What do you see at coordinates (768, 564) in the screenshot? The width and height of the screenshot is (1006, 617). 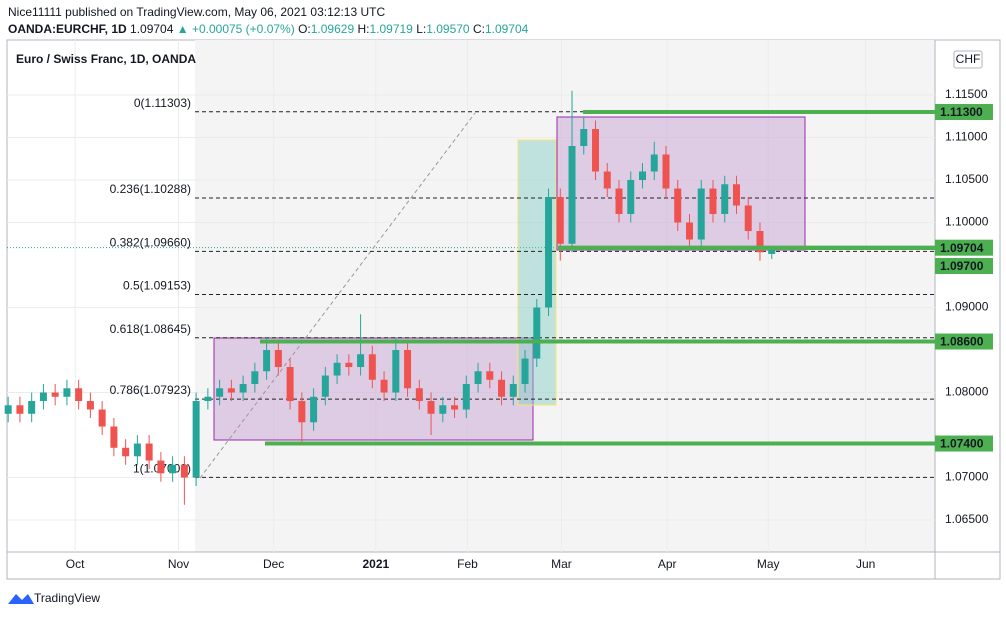 I see `x-tick-label: May` at bounding box center [768, 564].